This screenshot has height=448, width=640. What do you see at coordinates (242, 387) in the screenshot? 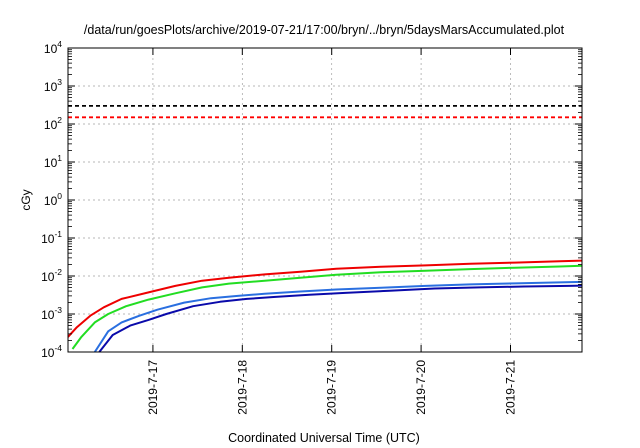
I see `x-tick-label: 2019-7-18` at bounding box center [242, 387].